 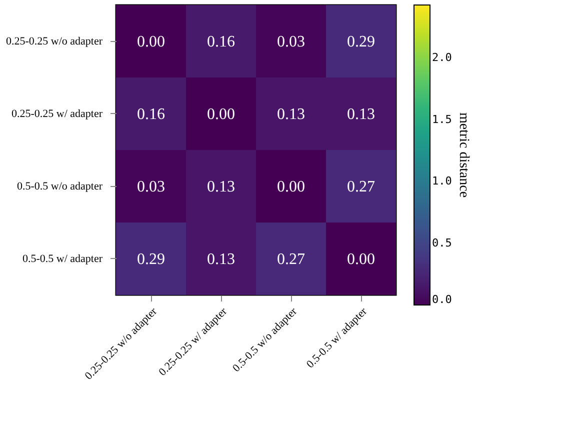 What do you see at coordinates (442, 299) in the screenshot?
I see `color-bar-label: 0.0` at bounding box center [442, 299].